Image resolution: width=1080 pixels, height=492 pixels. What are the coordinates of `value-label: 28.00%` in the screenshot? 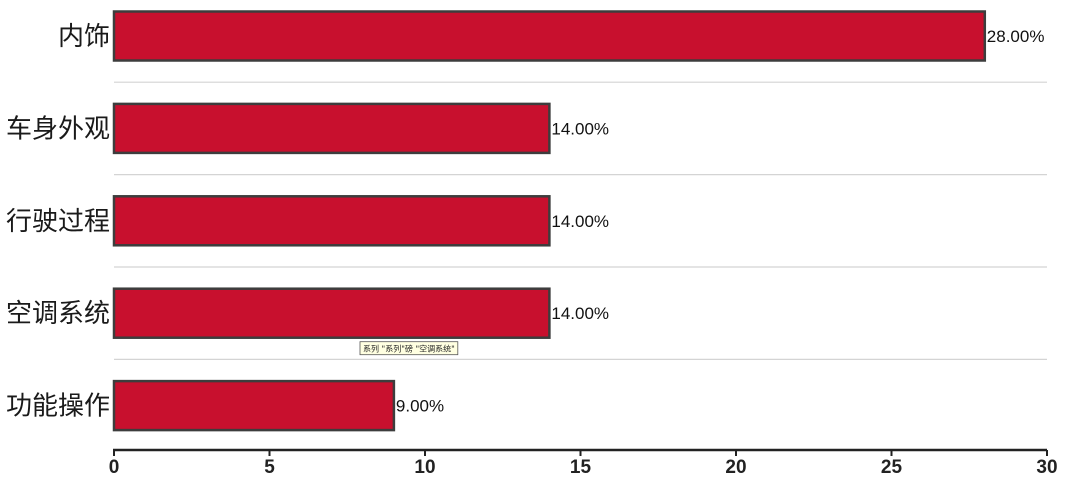 It's located at (1016, 36).